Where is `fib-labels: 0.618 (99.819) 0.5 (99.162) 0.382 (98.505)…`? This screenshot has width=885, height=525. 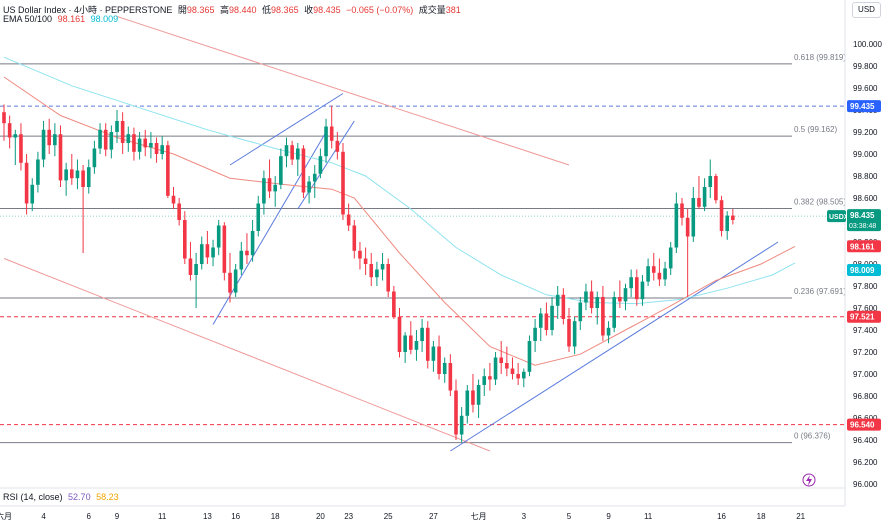
fib-labels: 0.618 (99.819) 0.5 (99.162) 0.382 (98.505)… is located at coordinates (820, 247).